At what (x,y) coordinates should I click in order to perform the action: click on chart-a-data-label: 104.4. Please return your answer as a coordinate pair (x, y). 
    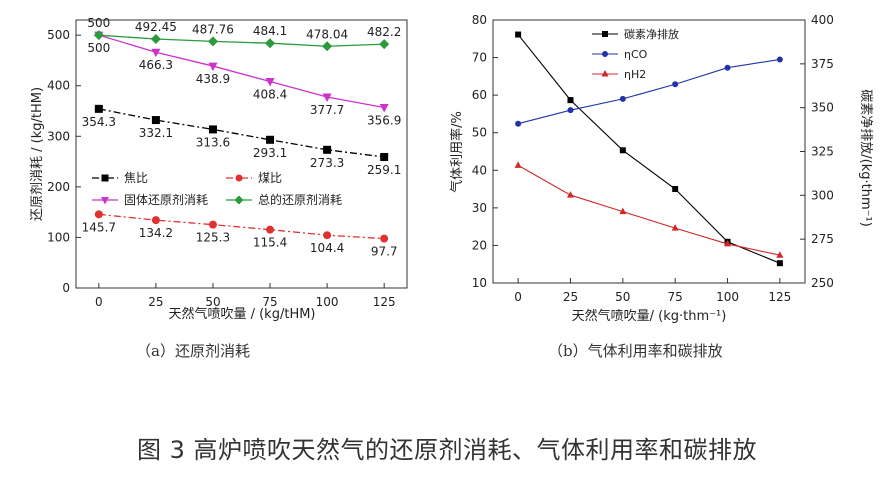
    Looking at the image, I should click on (327, 248).